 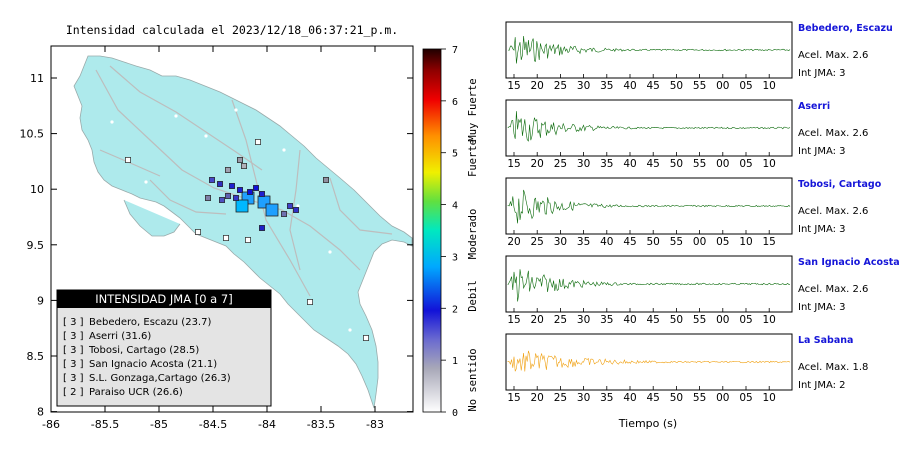 I want to click on map-y-tick-label: 10, so click(x=37, y=189).